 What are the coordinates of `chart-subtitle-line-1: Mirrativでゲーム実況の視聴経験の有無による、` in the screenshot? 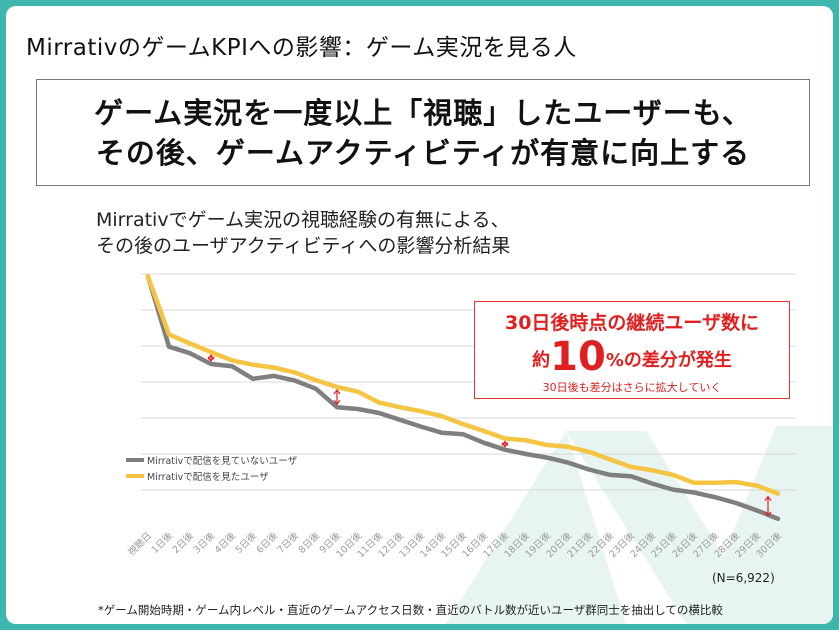 It's located at (303, 220).